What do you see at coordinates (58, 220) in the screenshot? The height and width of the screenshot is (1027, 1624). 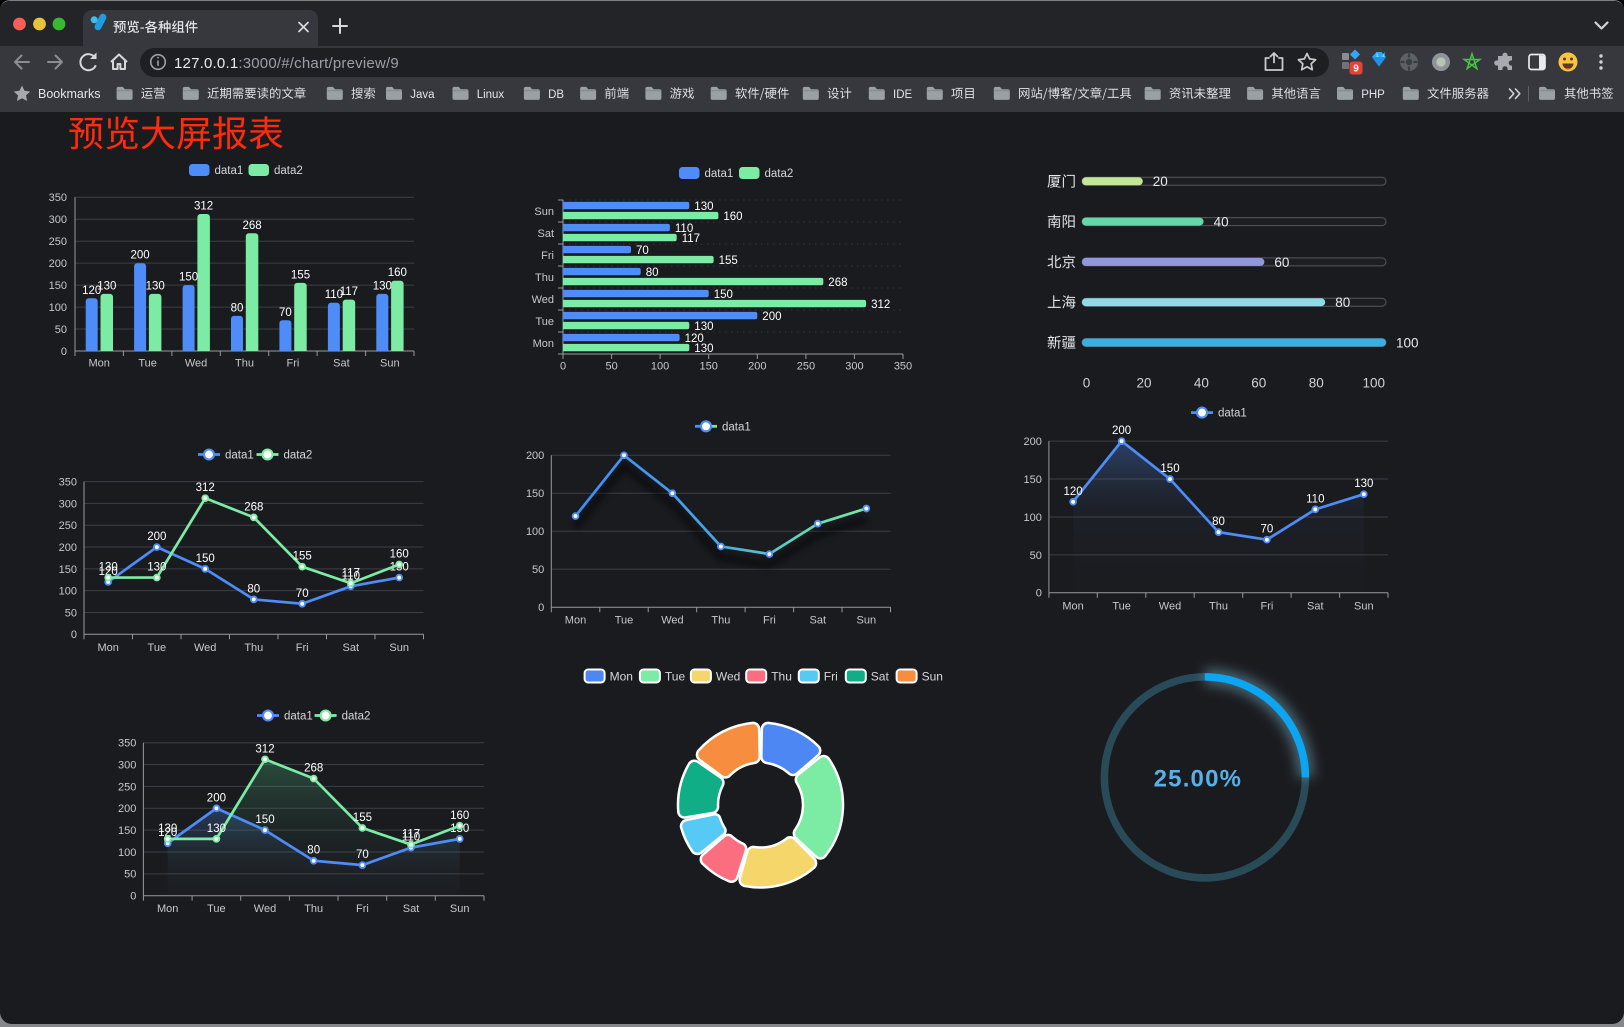 I see `svg-text: 300` at bounding box center [58, 220].